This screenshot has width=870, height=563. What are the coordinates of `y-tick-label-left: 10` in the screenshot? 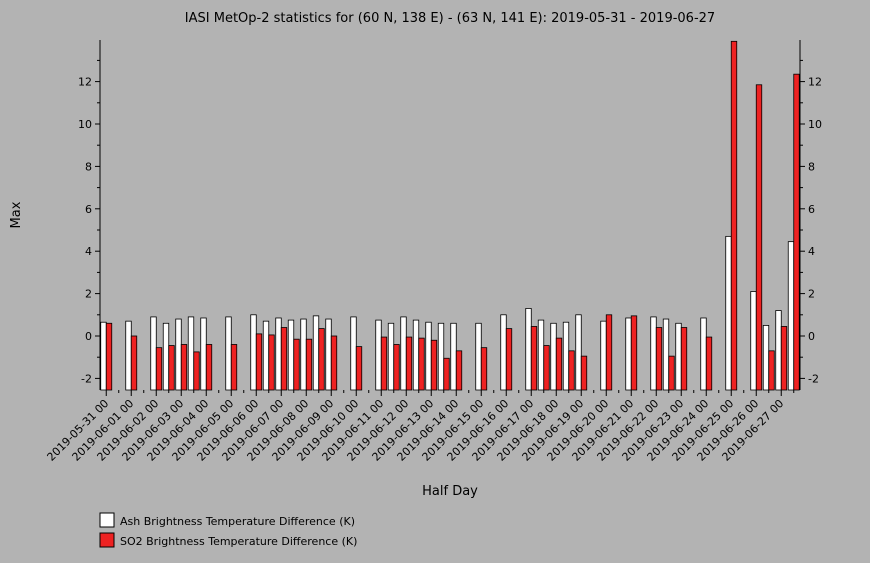 It's located at (85, 124).